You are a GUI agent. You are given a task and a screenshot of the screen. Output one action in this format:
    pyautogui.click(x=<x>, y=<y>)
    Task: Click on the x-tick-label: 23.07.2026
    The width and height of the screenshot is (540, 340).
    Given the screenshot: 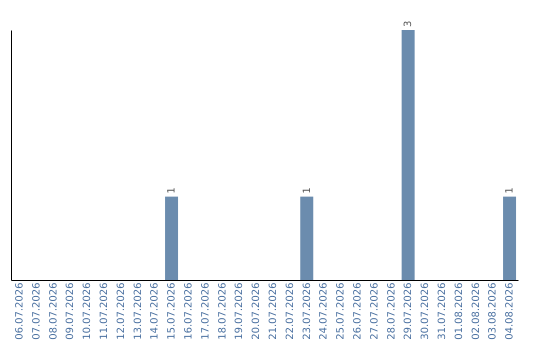 What is the action you would take?
    pyautogui.click(x=307, y=311)
    